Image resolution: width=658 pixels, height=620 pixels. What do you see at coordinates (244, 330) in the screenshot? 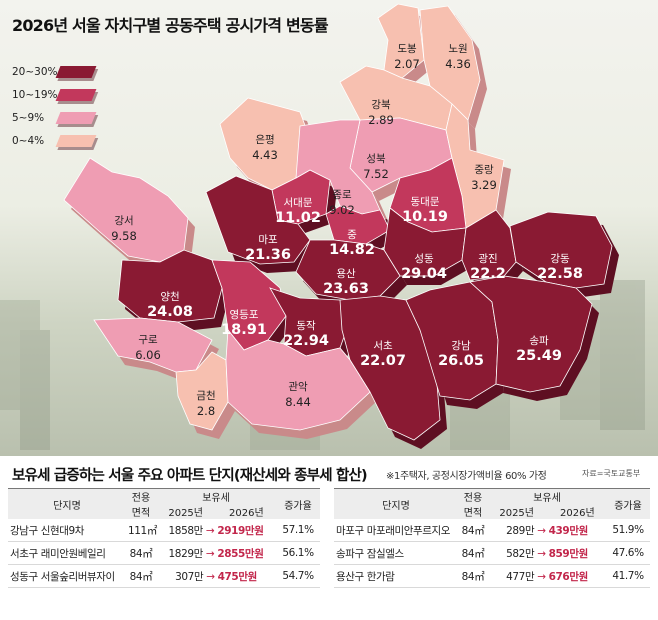
I see `district-value-label: 18.91` at bounding box center [244, 330].